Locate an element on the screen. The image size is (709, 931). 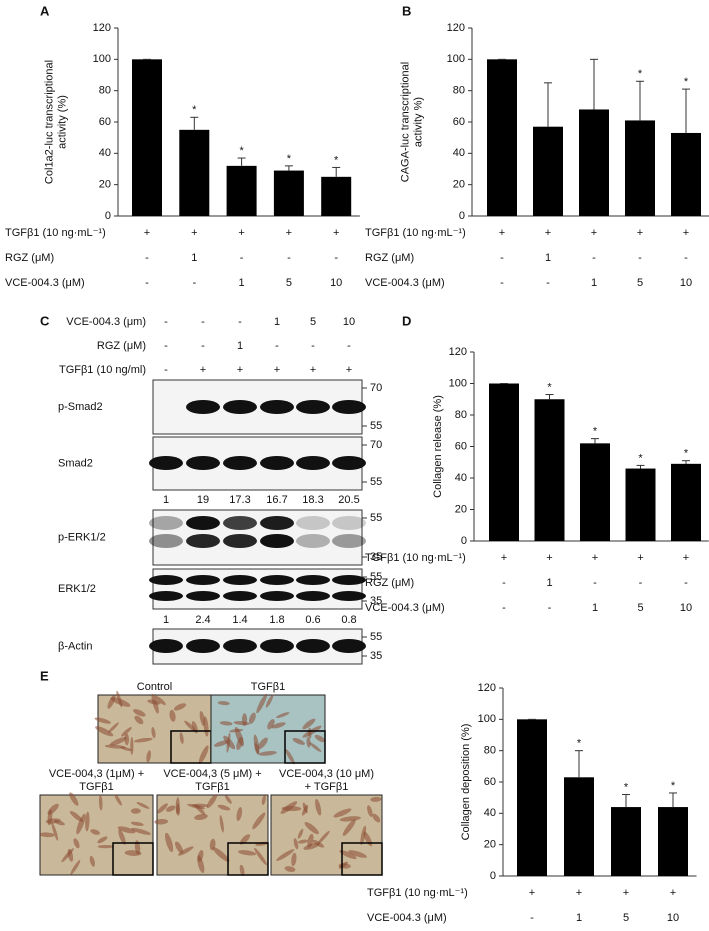
band-name: ERK1/2 is located at coordinates (77, 589).